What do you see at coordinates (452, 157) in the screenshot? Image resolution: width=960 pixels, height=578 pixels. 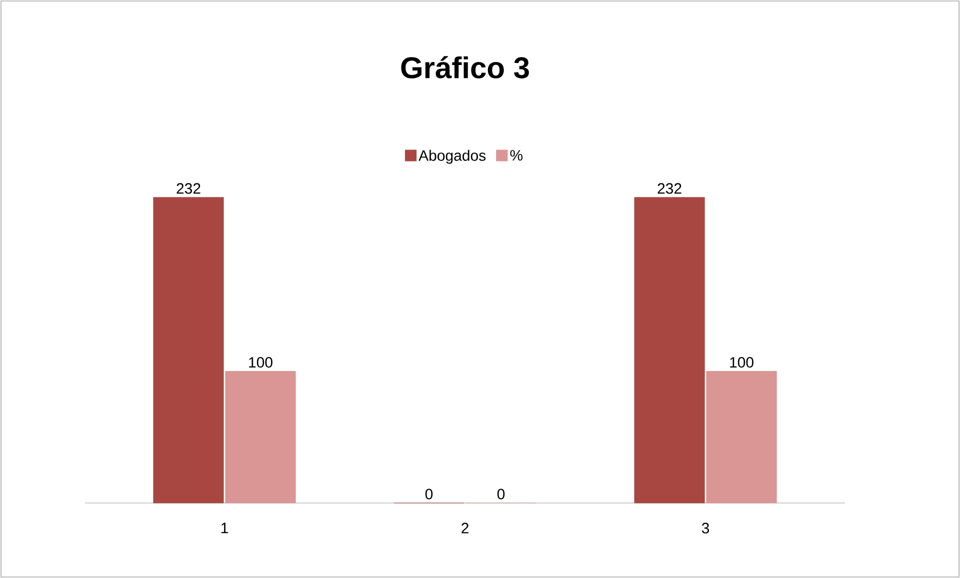 I see `legend-label: Abogados` at bounding box center [452, 157].